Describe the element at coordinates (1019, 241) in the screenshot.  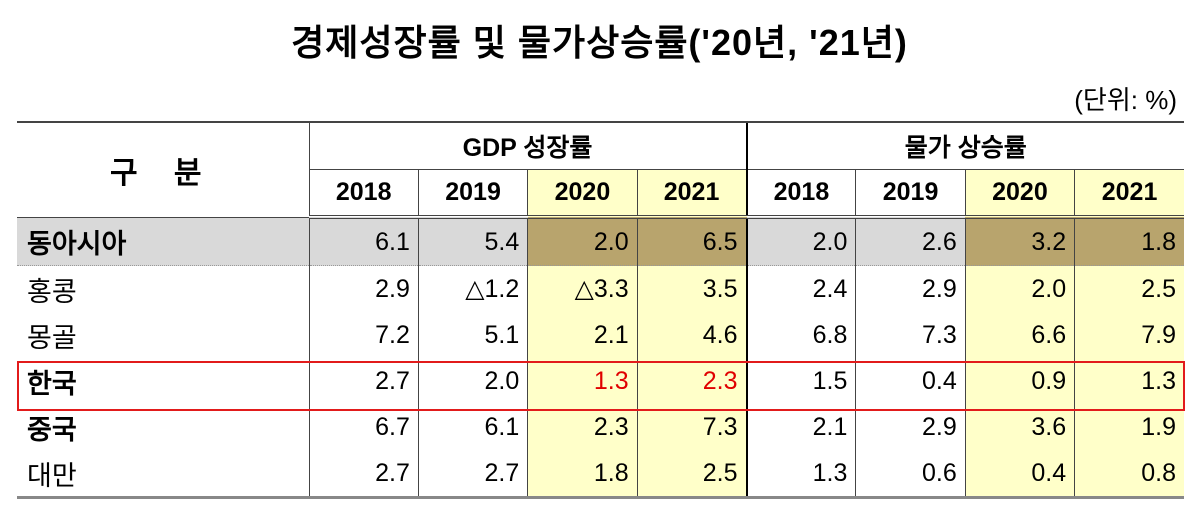
I see `value-cell: 3.2` at that location.